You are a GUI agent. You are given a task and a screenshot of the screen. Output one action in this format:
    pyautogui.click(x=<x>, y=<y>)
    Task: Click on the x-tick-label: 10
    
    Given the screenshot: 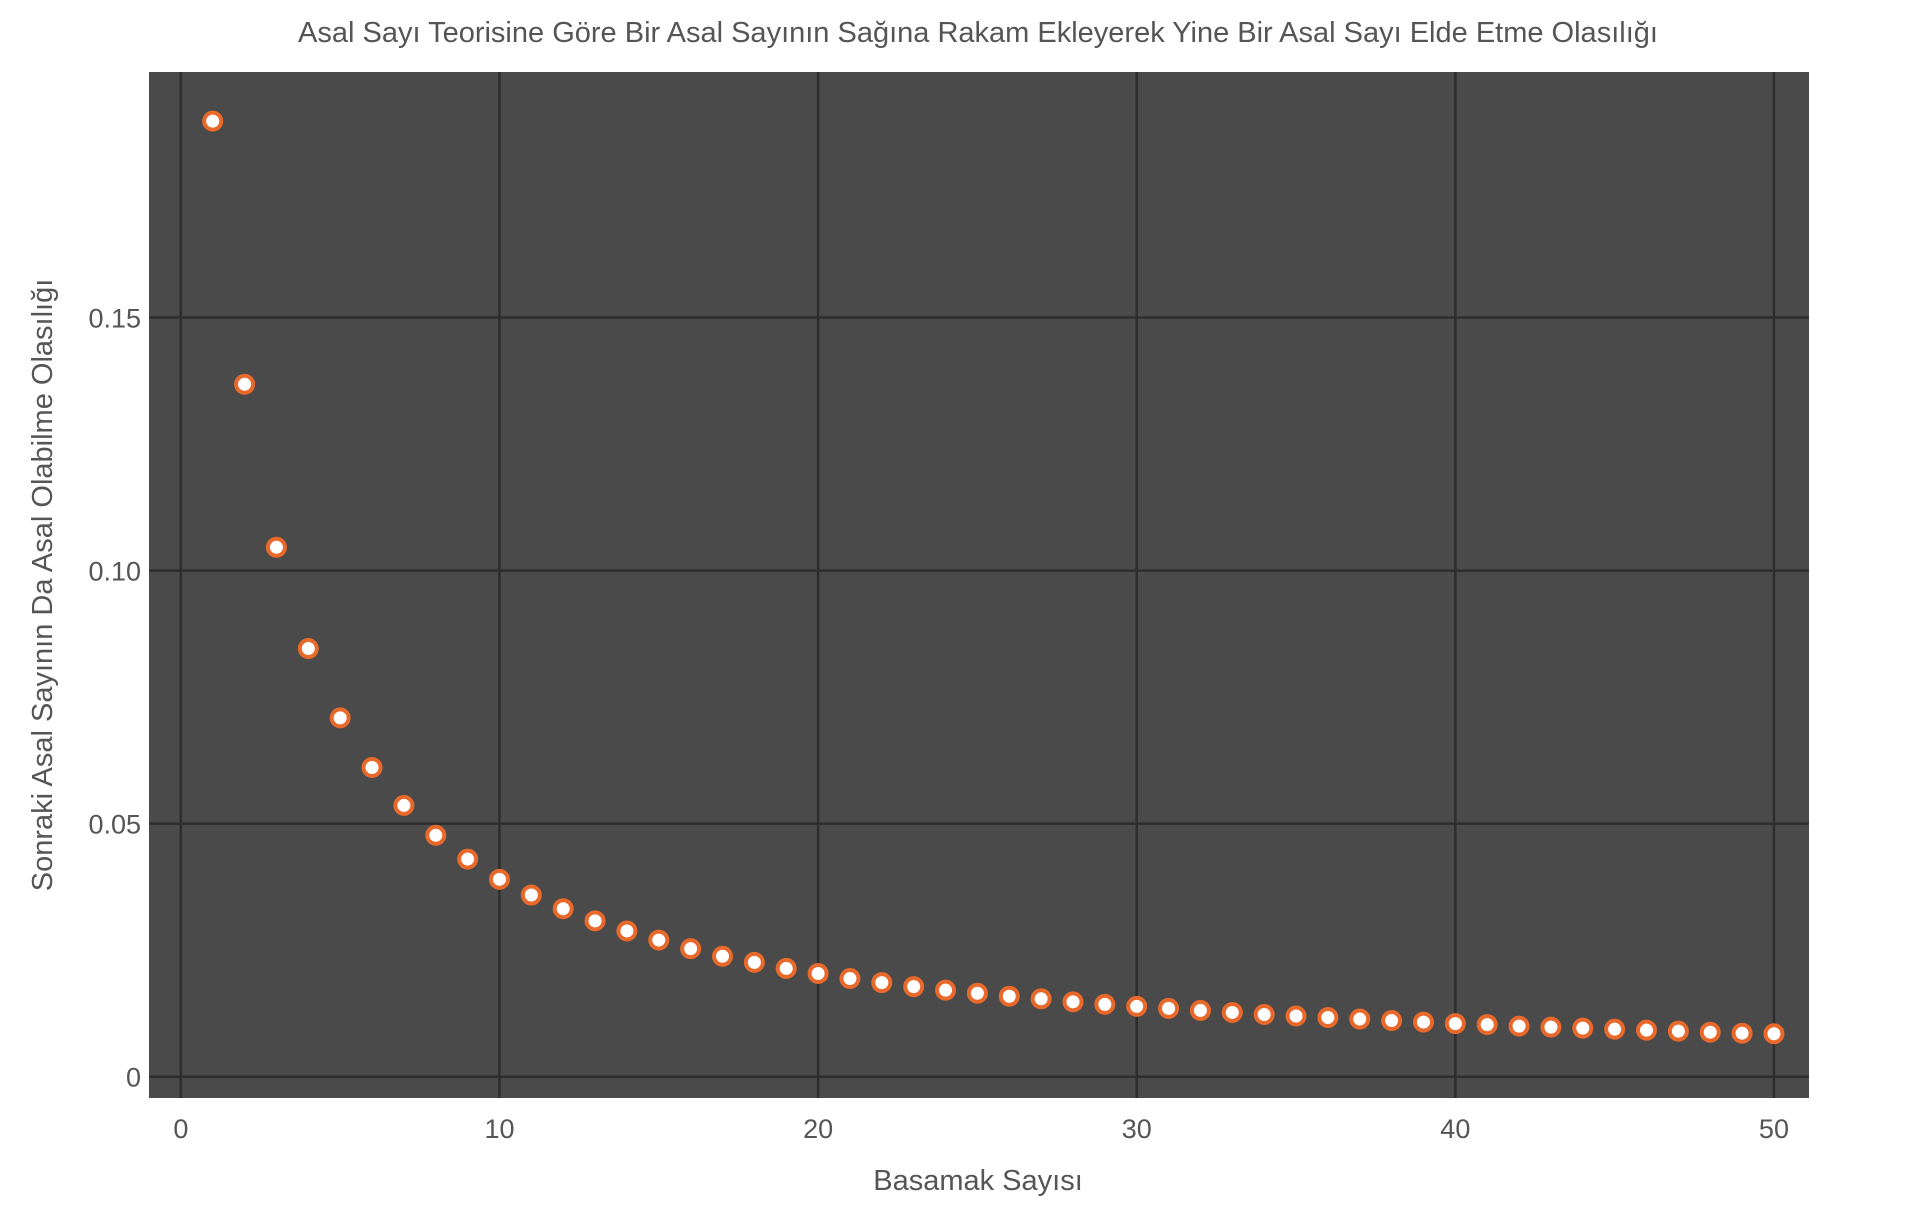 What is the action you would take?
    pyautogui.click(x=499, y=1129)
    